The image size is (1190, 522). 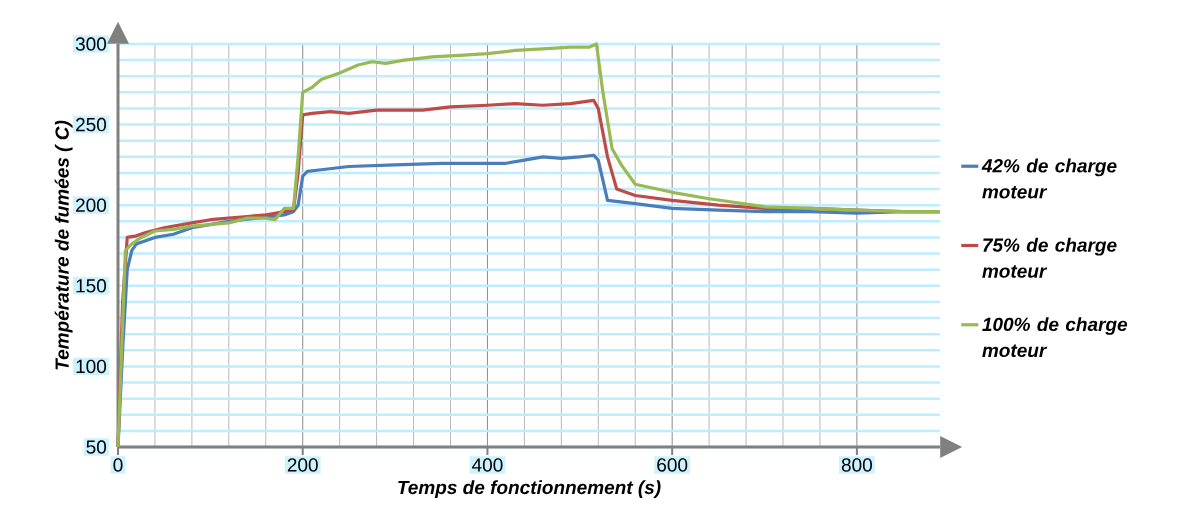 What do you see at coordinates (91, 124) in the screenshot?
I see `y-tick-label: 250` at bounding box center [91, 124].